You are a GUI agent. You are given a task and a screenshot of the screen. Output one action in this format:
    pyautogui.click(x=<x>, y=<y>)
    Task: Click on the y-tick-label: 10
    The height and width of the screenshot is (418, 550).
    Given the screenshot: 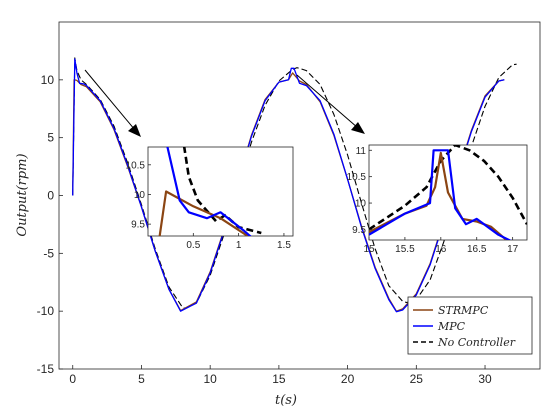 What is the action you would take?
    pyautogui.click(x=48, y=80)
    